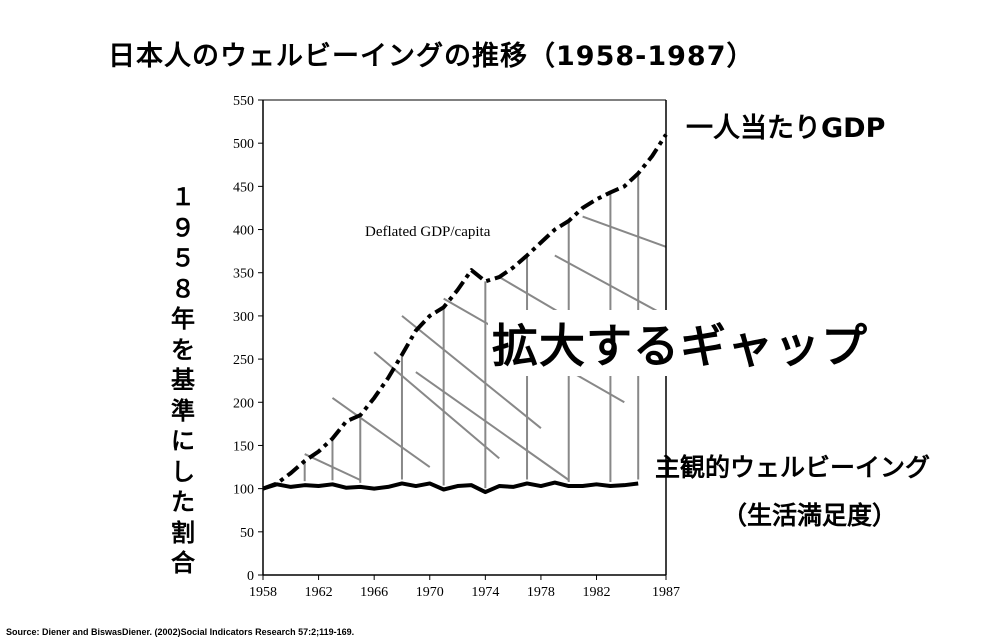  I want to click on y-axis-label-char: ９, so click(183, 227).